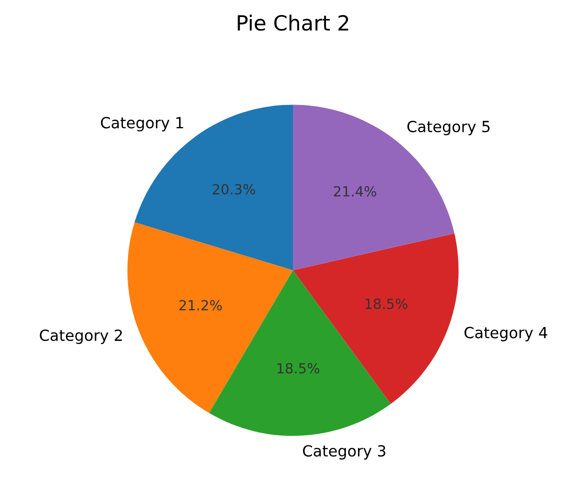  Describe the element at coordinates (234, 189) in the screenshot. I see `data-label: 20.3%` at that location.